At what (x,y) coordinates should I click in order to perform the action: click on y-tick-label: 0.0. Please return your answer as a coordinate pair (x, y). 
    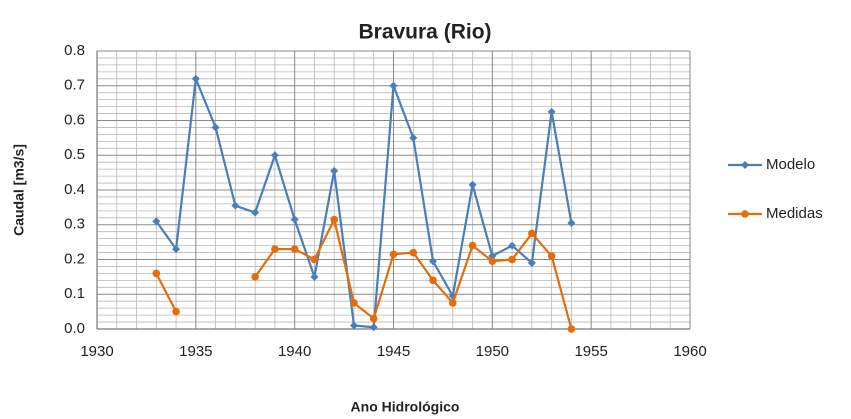
    Looking at the image, I should click on (74, 328).